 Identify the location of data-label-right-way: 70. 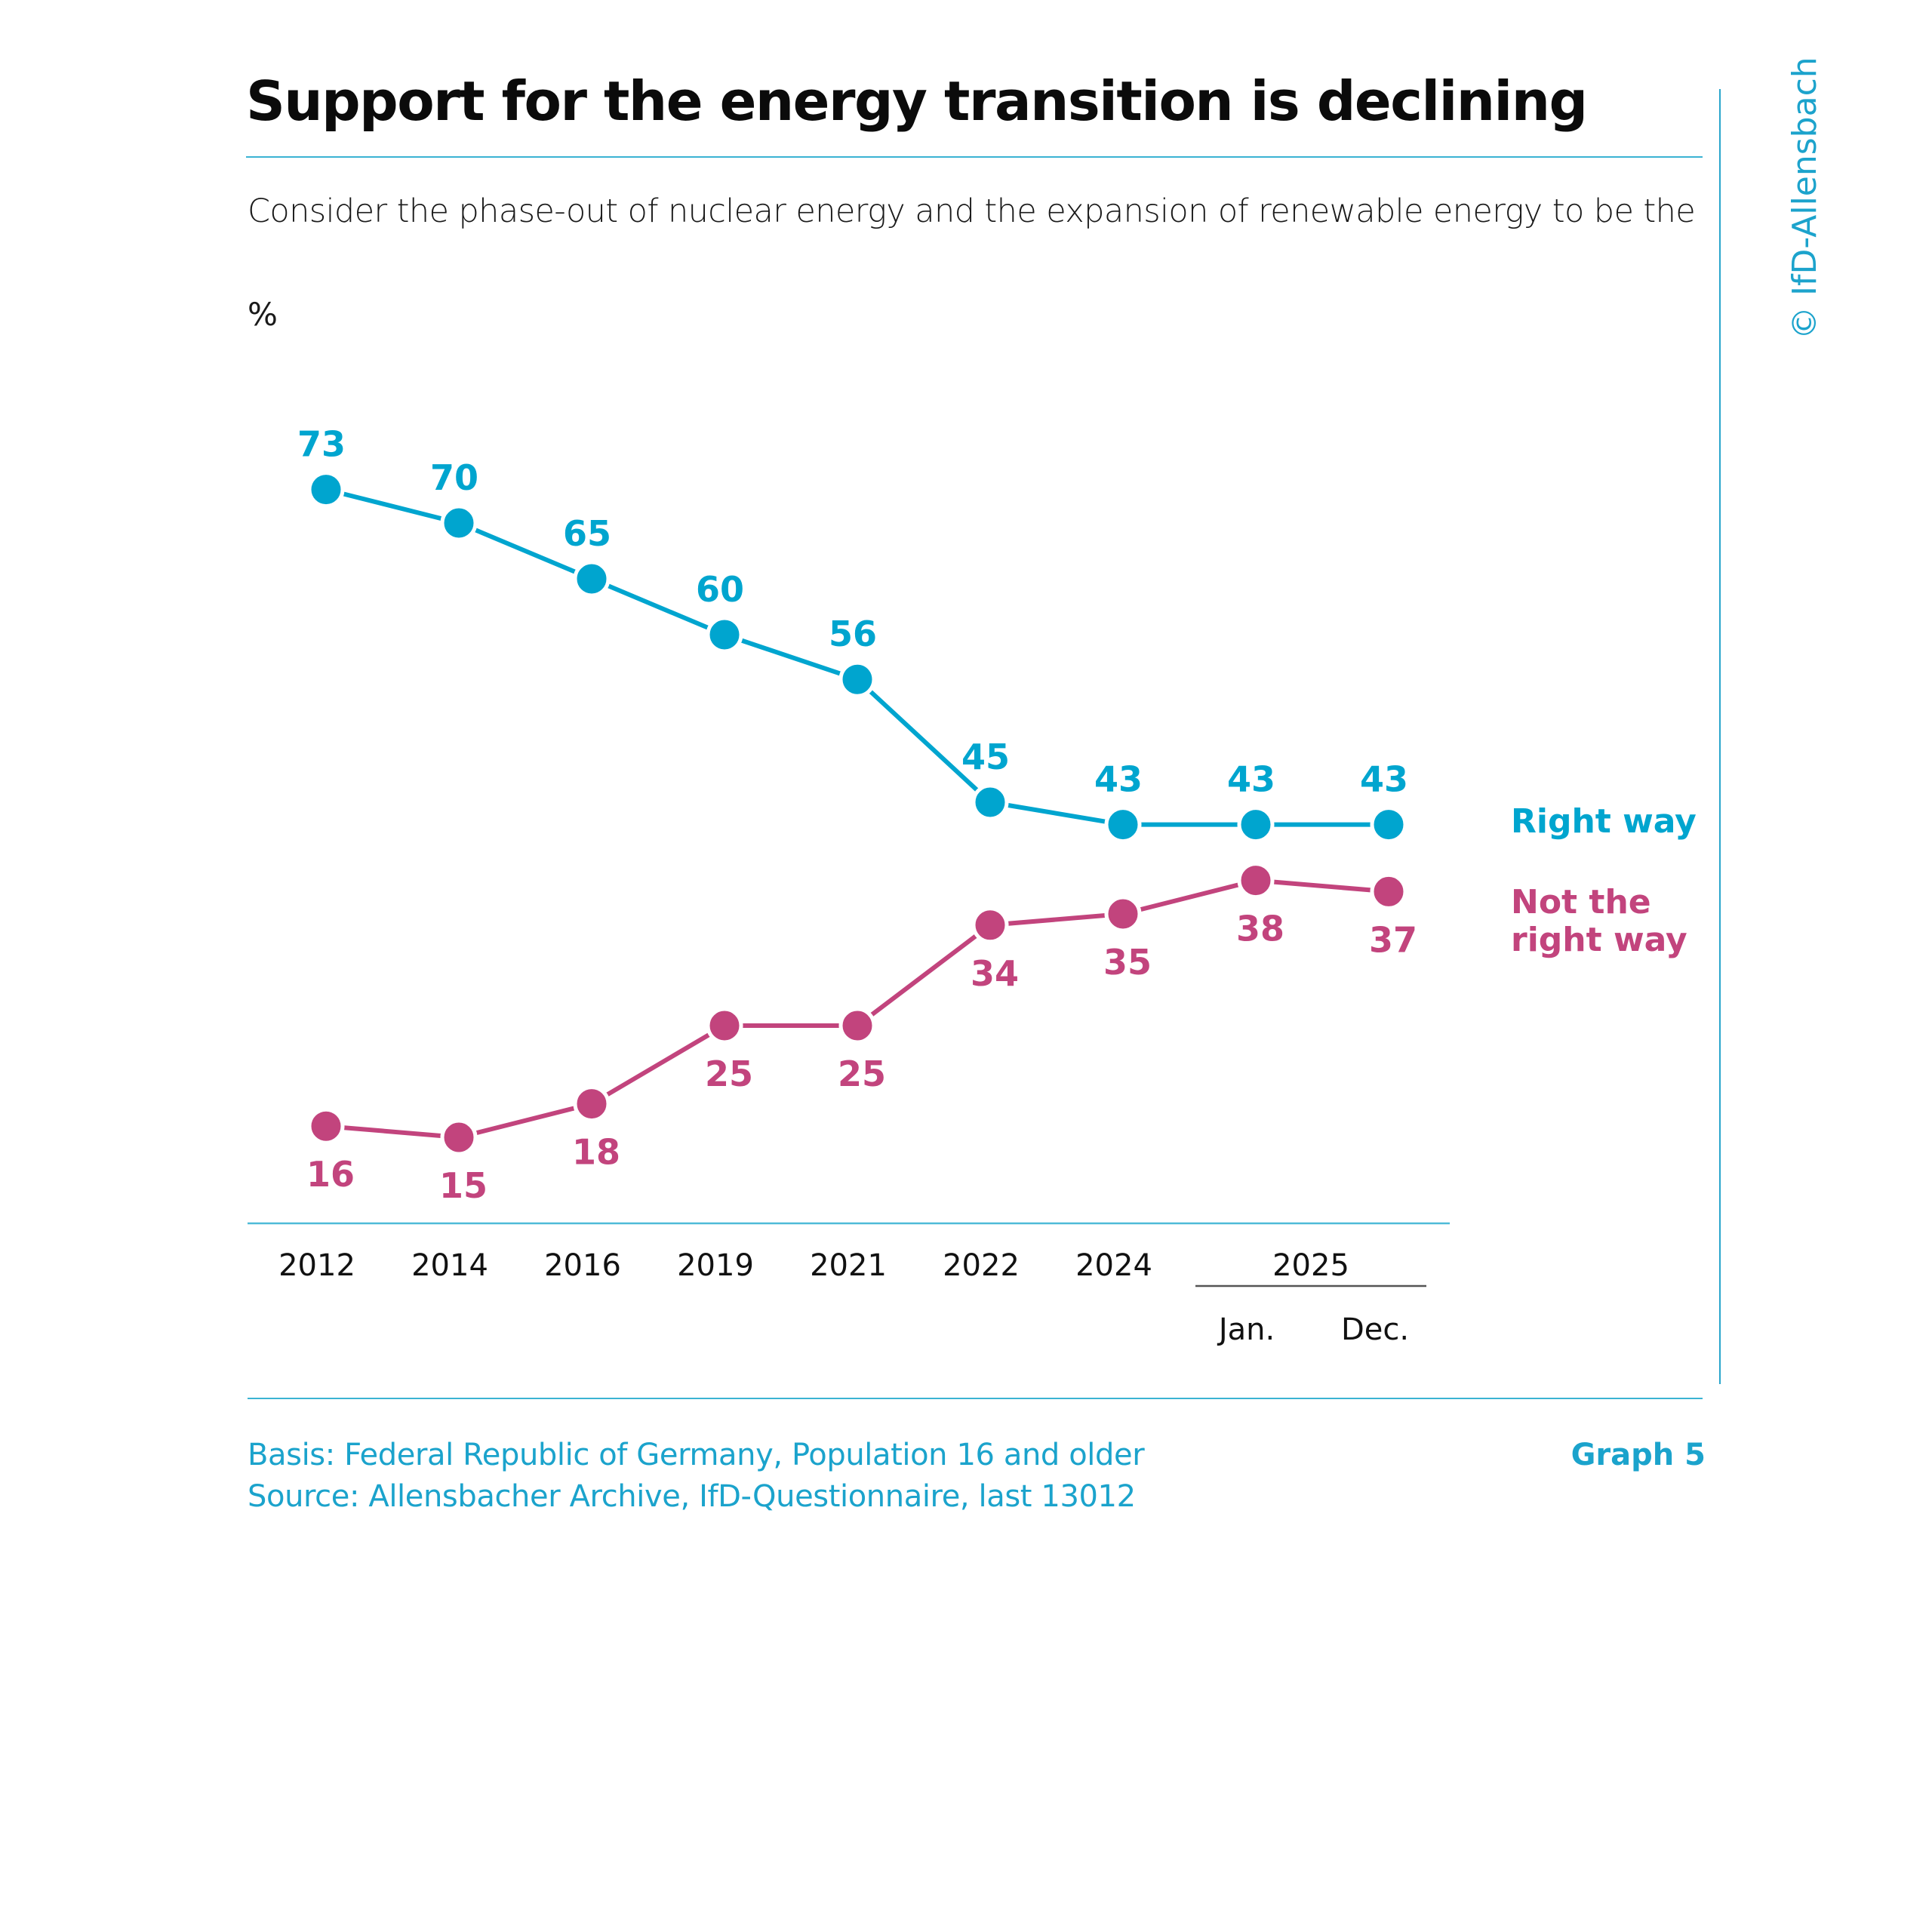
(454, 477).